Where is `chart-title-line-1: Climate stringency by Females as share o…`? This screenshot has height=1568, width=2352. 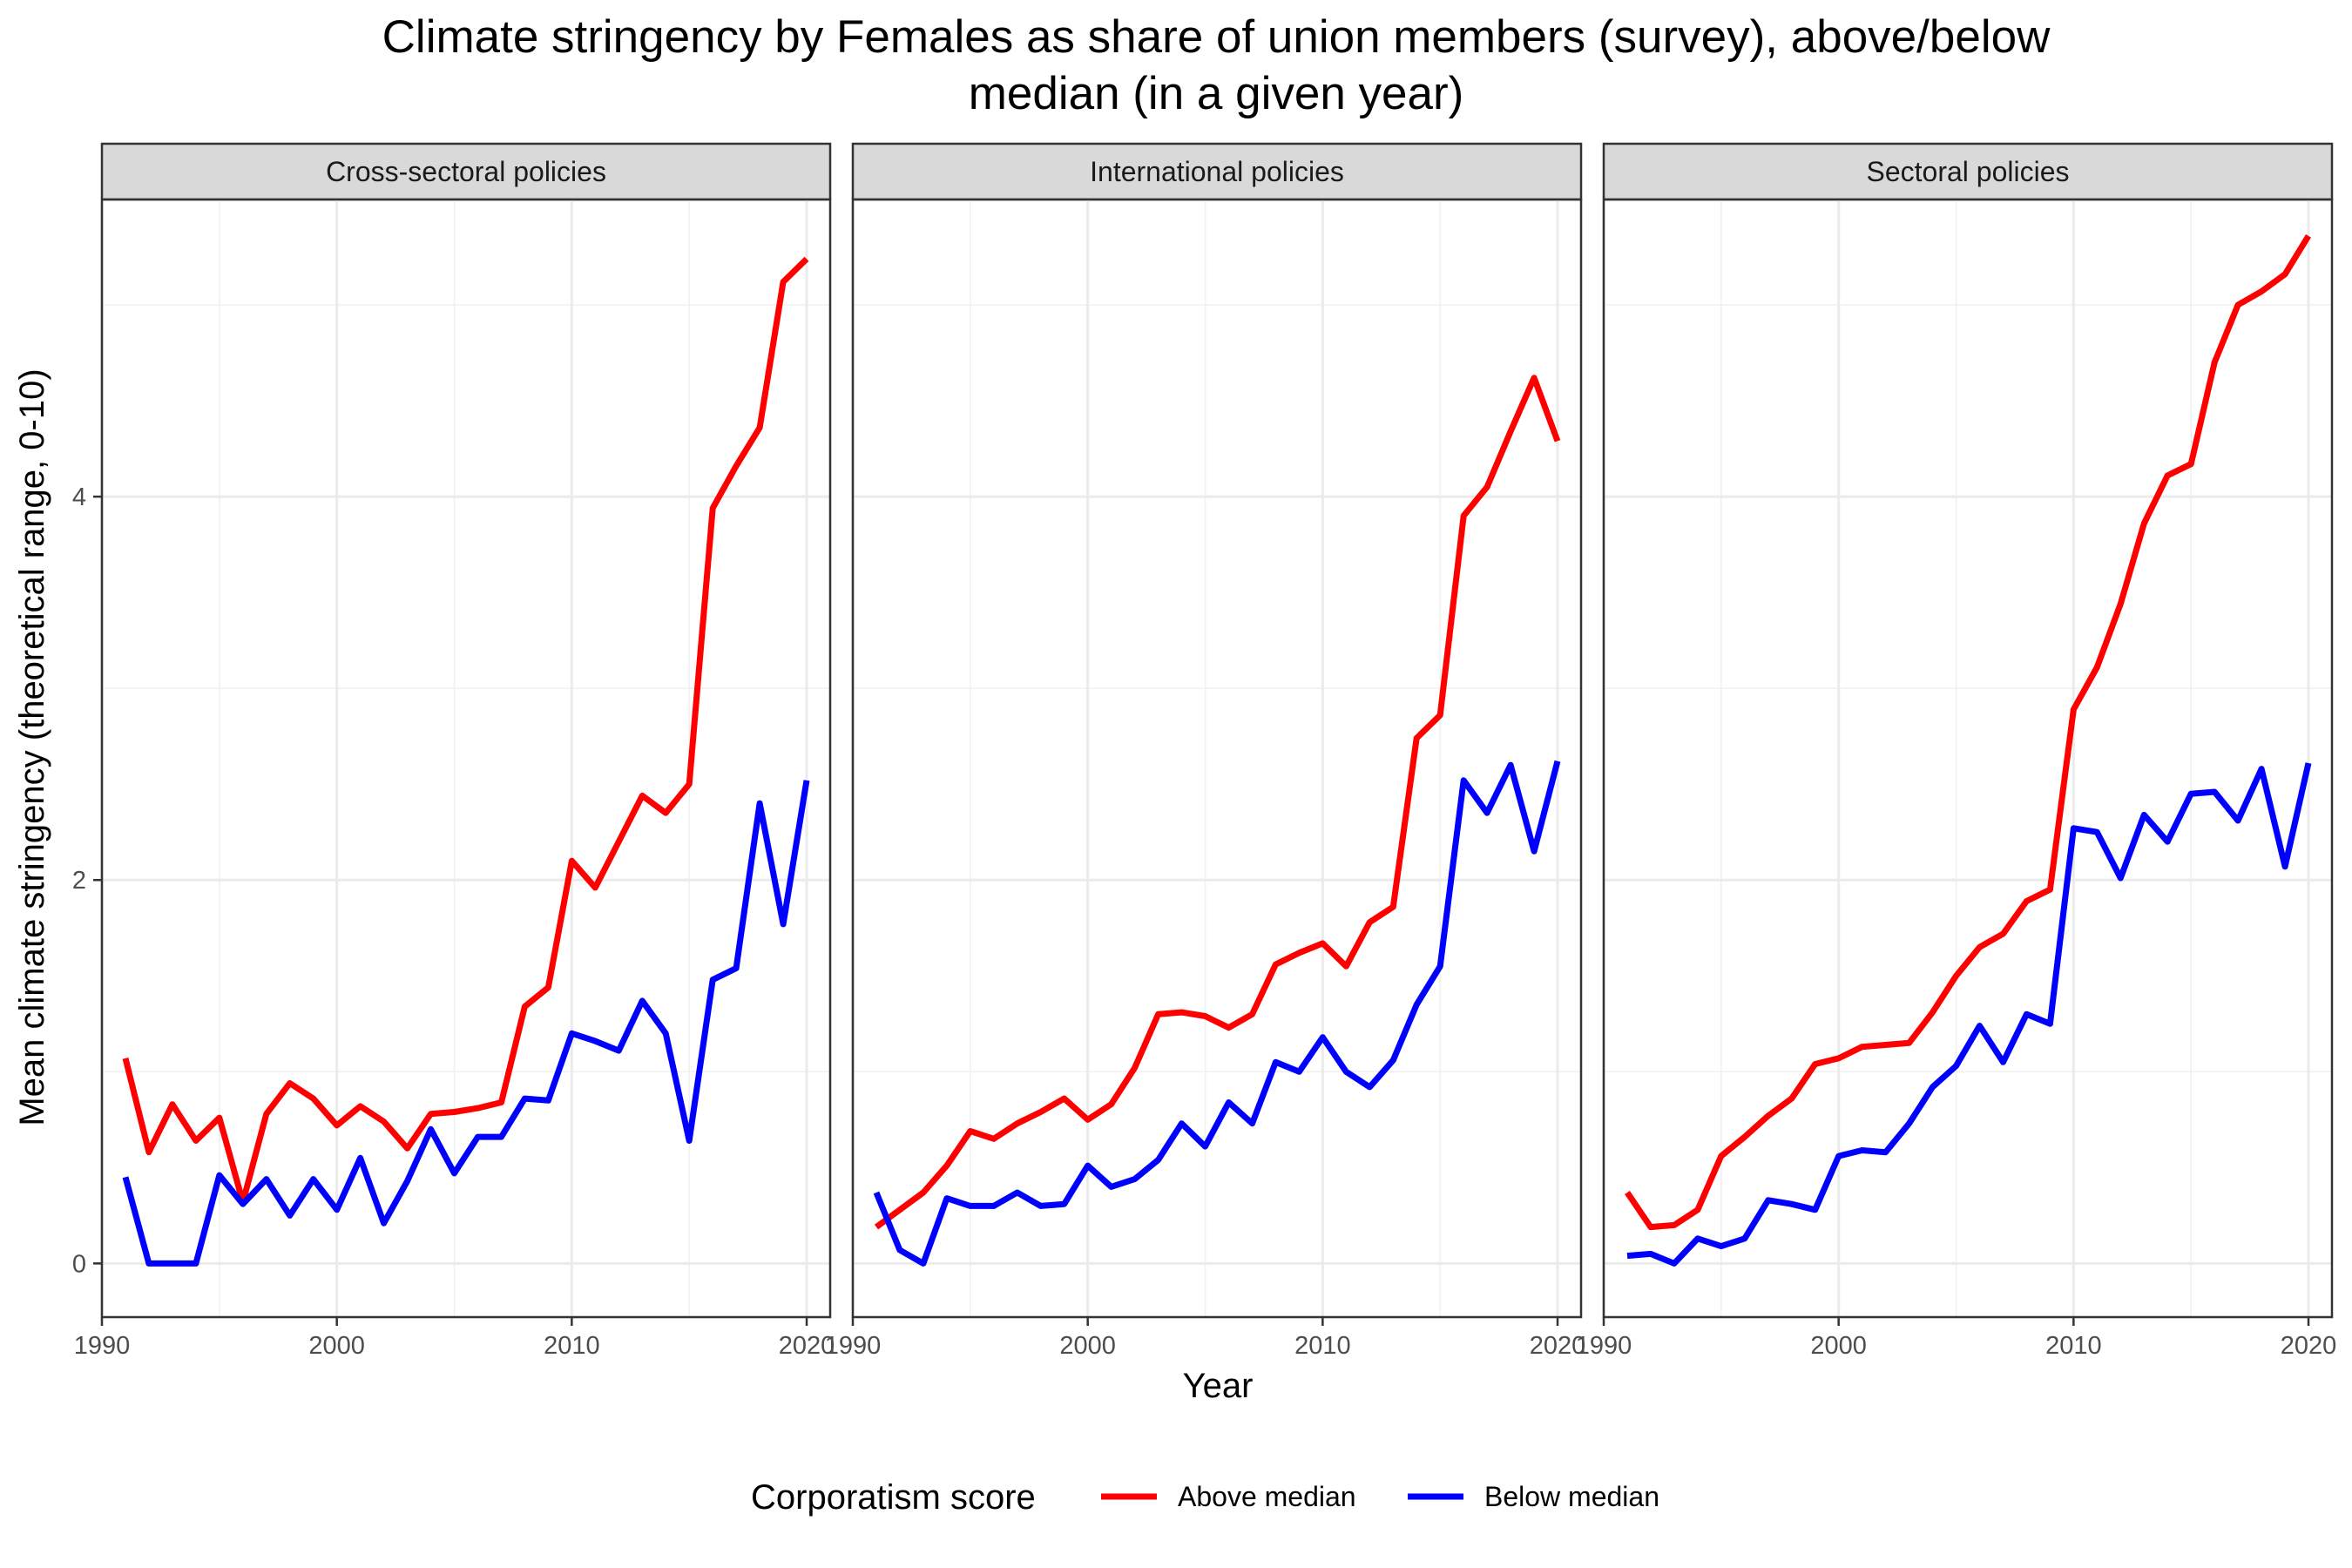 chart-title-line-1: Climate stringency by Females as share o… is located at coordinates (1216, 37).